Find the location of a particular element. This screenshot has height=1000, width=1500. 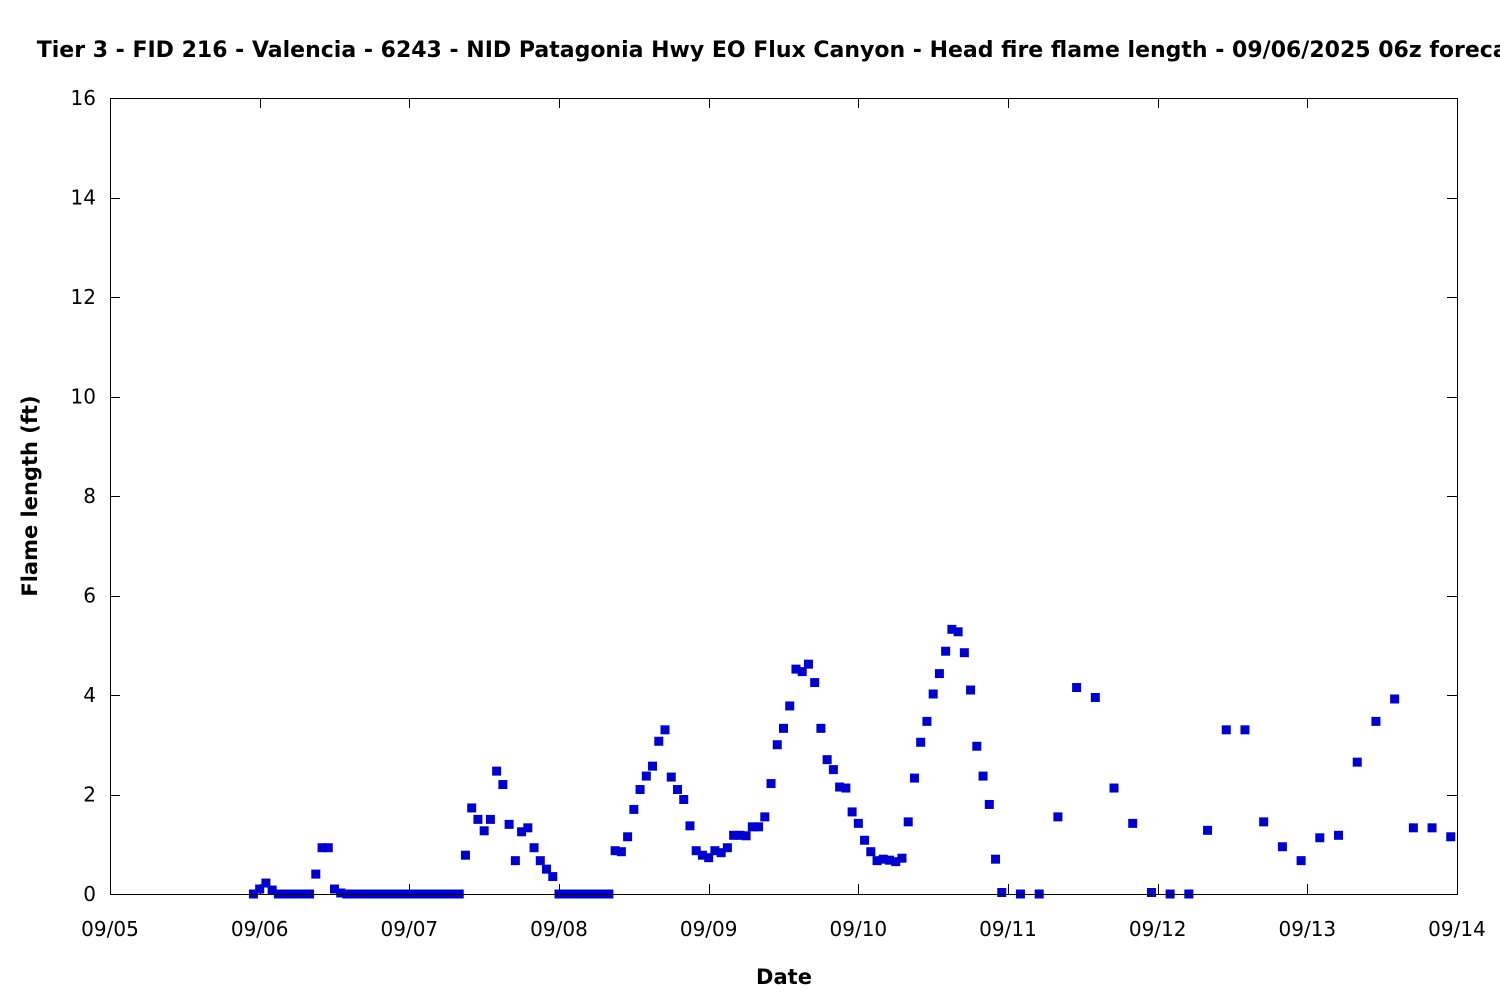

x-tick-label: 09/08 is located at coordinates (559, 929).